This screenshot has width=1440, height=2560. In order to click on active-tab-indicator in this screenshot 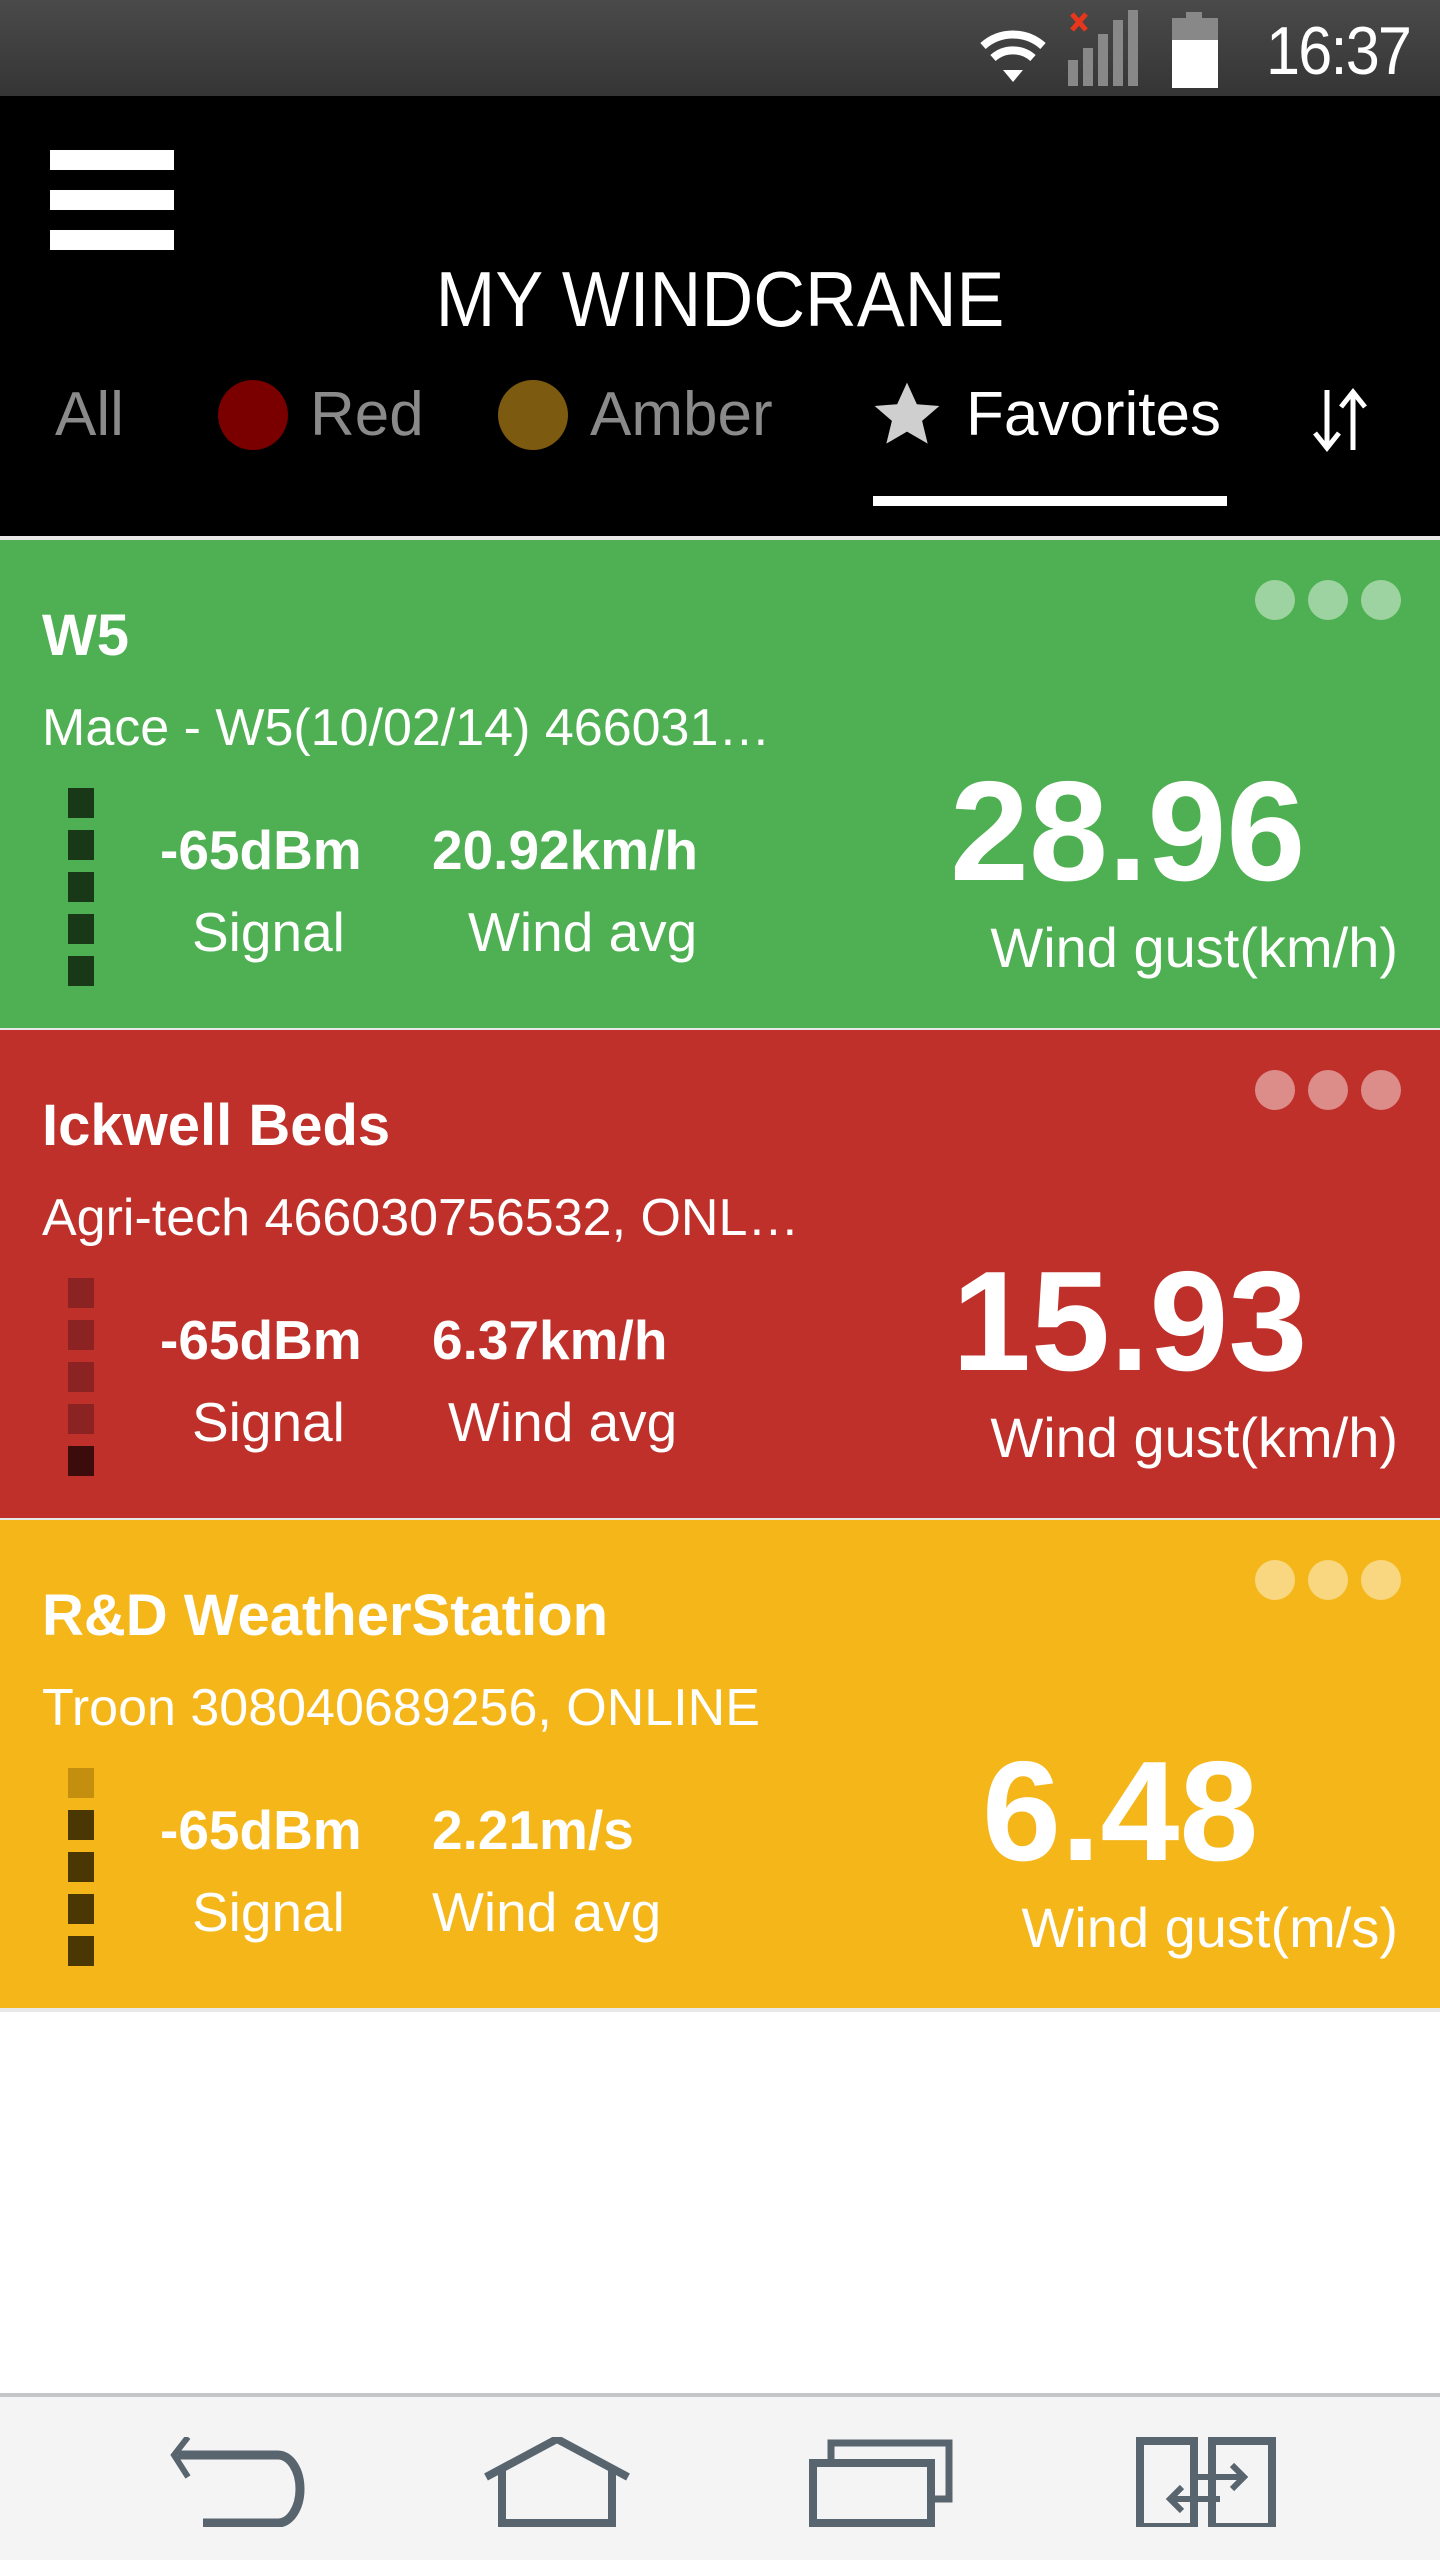, I will do `click(1050, 501)`.